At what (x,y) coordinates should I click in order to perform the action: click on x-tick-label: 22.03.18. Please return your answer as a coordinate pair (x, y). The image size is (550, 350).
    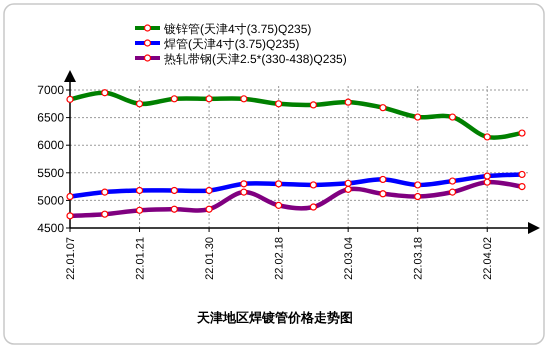
    Looking at the image, I should click on (418, 258).